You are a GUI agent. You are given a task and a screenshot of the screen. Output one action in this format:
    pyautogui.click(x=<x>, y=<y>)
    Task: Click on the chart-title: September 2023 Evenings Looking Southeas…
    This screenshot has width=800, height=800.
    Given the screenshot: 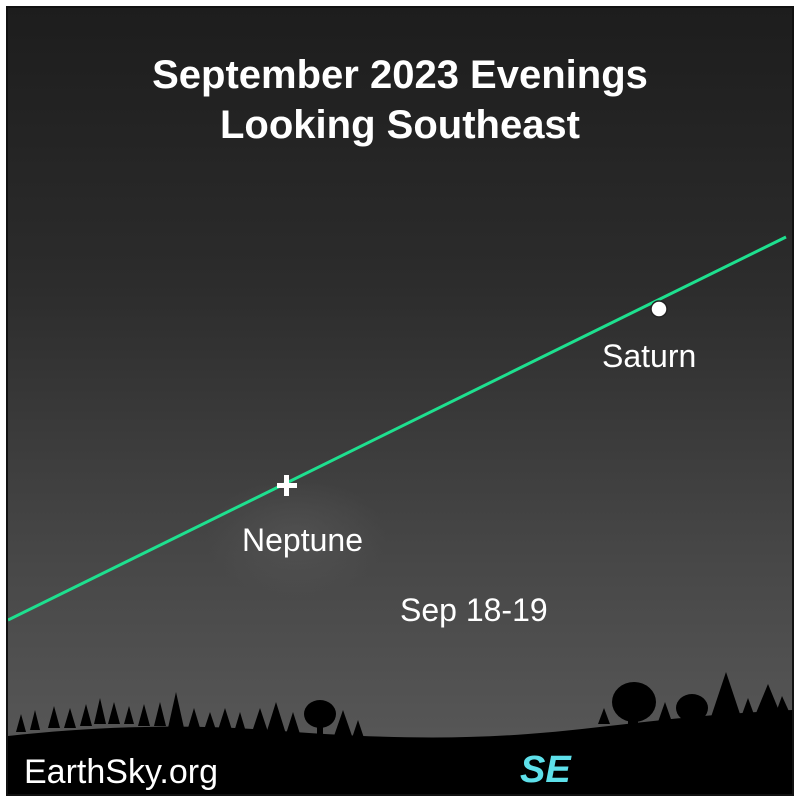 What is the action you would take?
    pyautogui.click(x=400, y=100)
    